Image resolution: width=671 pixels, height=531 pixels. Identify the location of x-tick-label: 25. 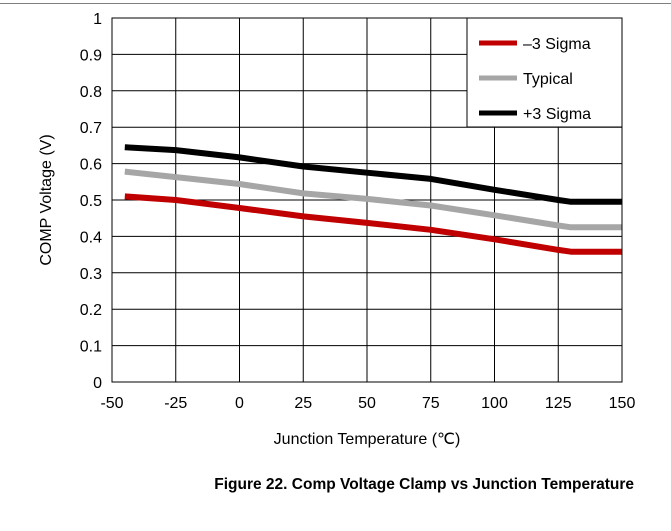
(303, 403).